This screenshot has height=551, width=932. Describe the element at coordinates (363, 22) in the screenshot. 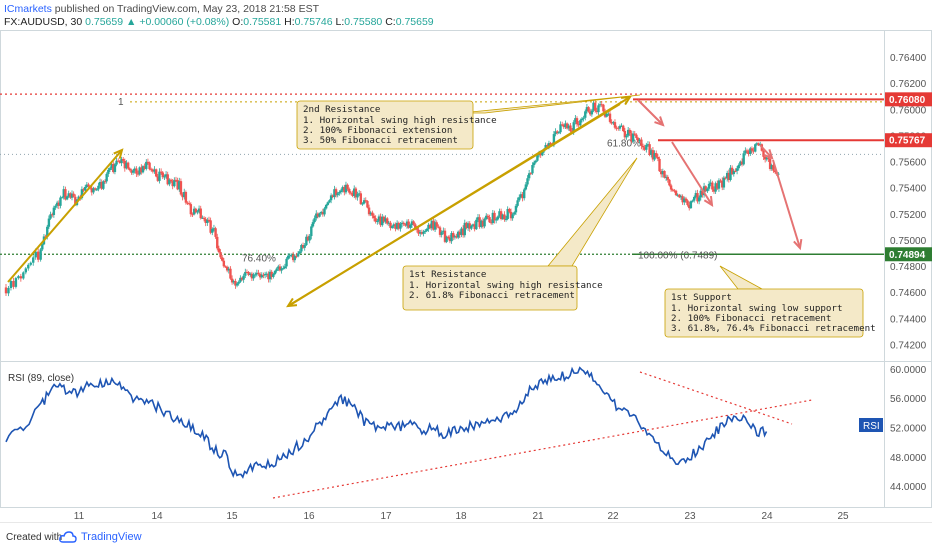

I see `low-value: 0.75580` at that location.